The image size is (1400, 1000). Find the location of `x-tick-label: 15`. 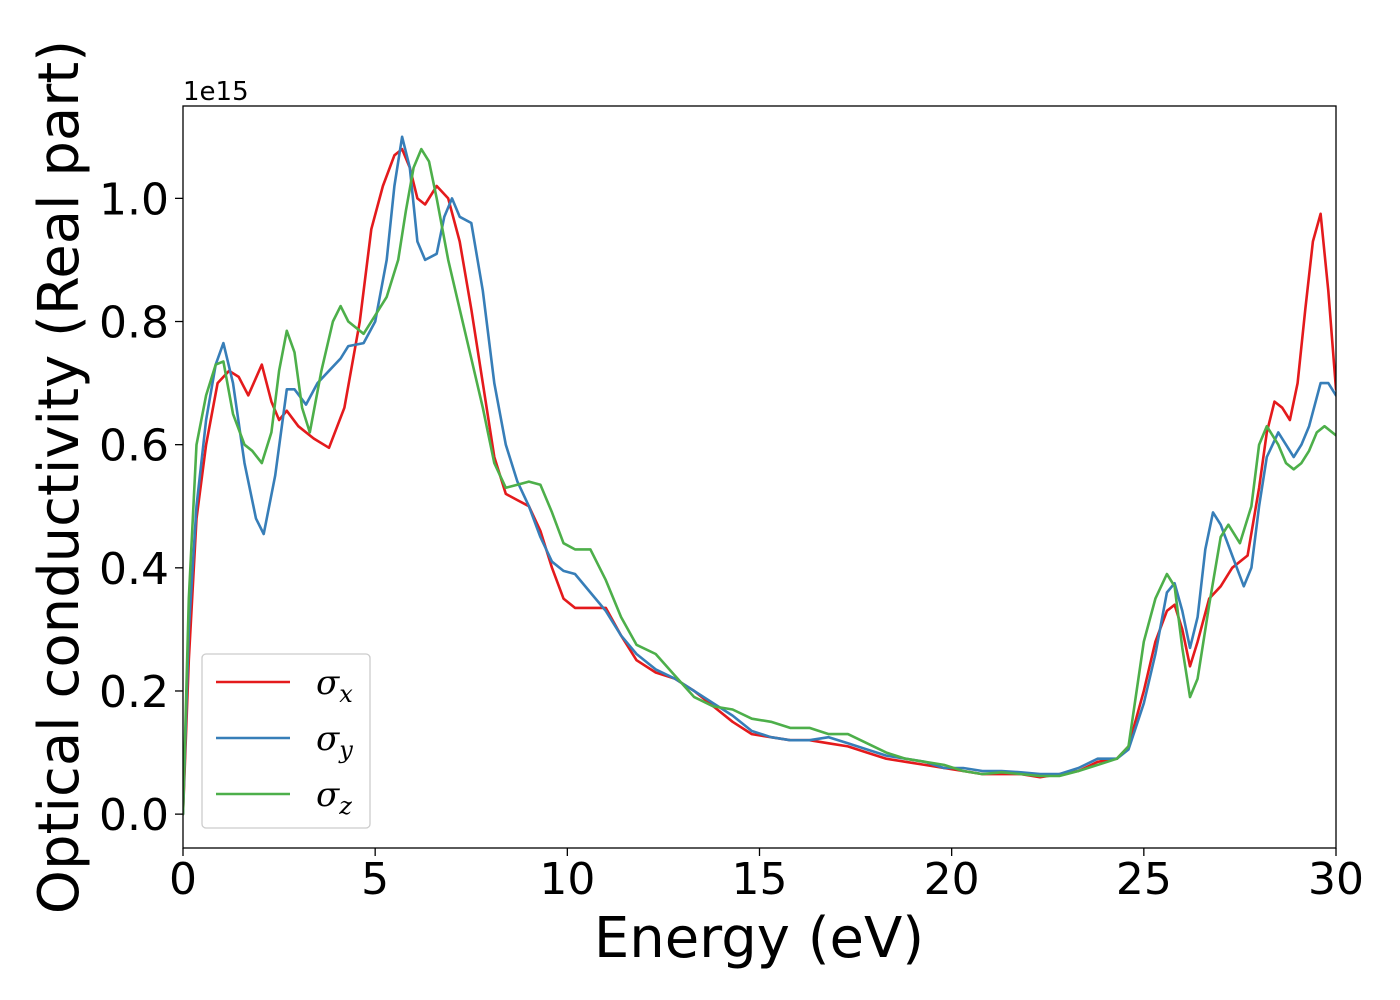

x-tick-label: 15 is located at coordinates (760, 879).